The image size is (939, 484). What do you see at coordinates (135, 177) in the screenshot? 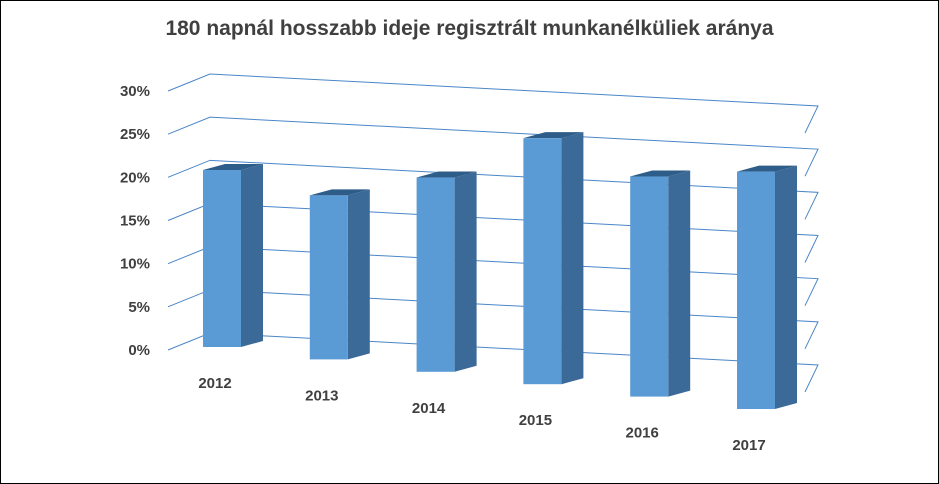
I see `y-tick-label: 20%` at bounding box center [135, 177].